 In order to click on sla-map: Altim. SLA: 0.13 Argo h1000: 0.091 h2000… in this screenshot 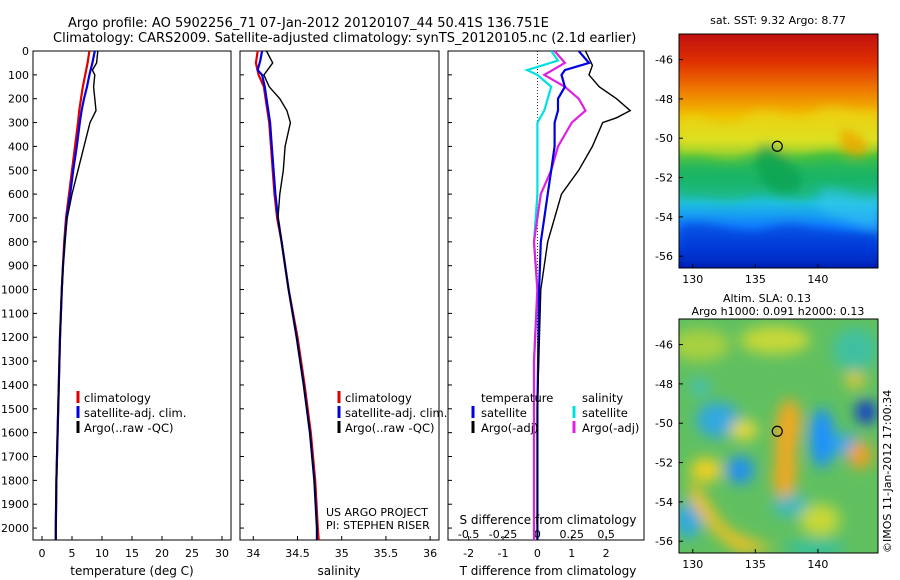, I will do `click(774, 431)`.